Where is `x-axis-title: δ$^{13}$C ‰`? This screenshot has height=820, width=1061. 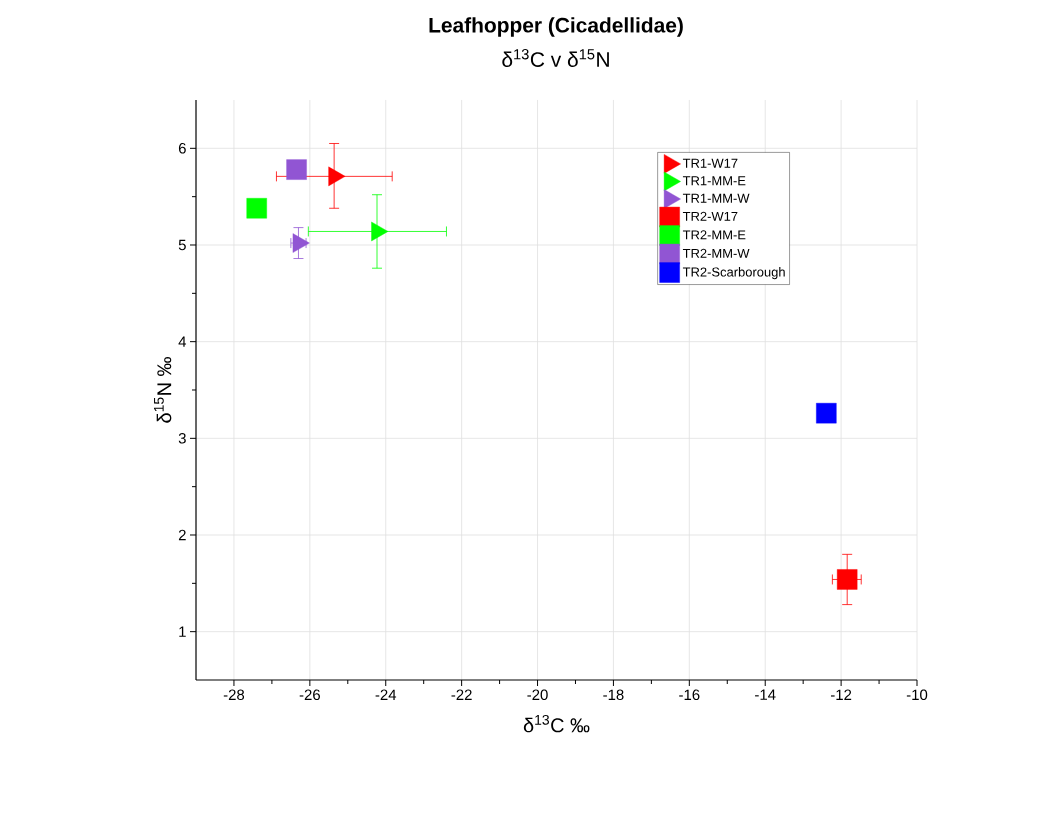 x-axis-title: δ$^{13}$C ‰ is located at coordinates (556, 723).